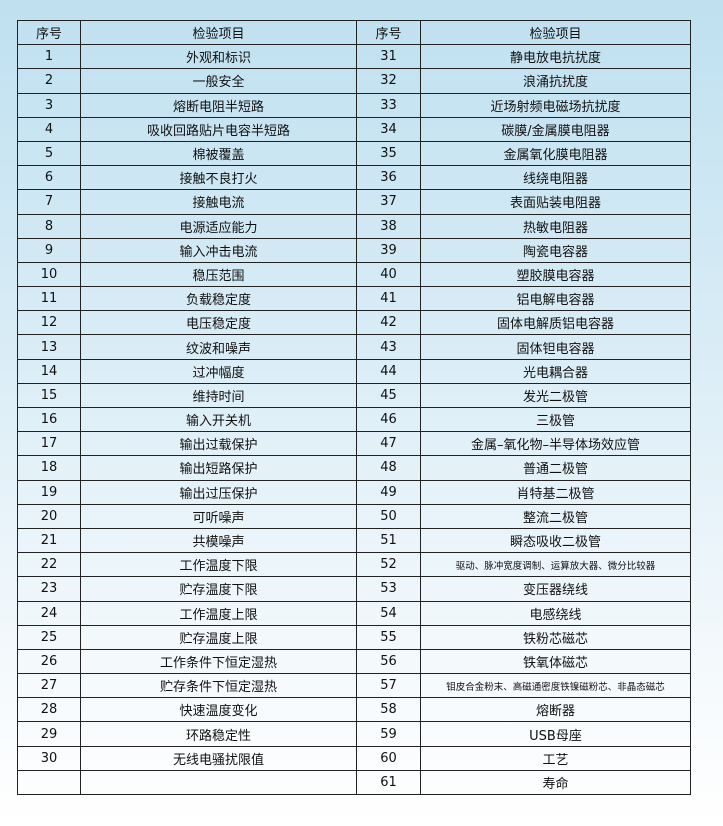  Describe the element at coordinates (354, 589) in the screenshot. I see `table-row: 23 贮存温度下限 53 变压器绕线` at that location.